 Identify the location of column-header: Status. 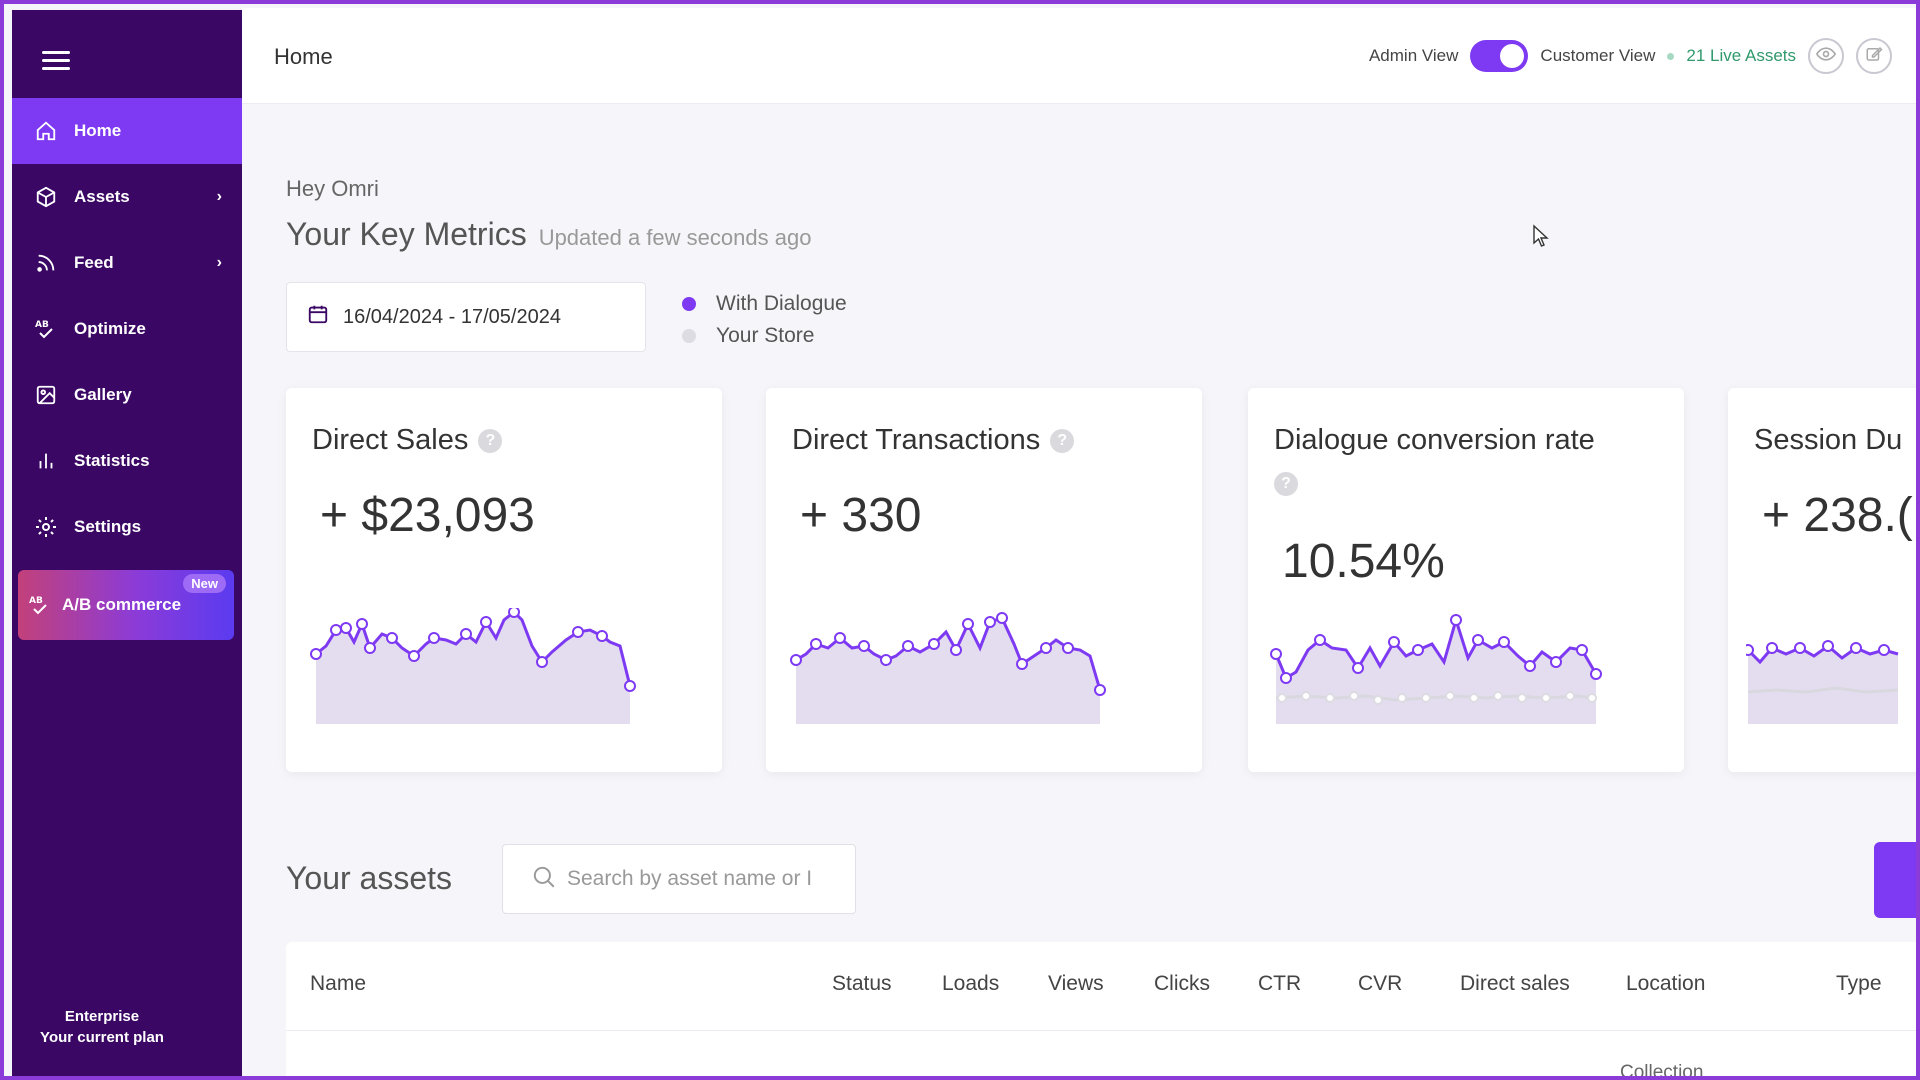
(862, 983).